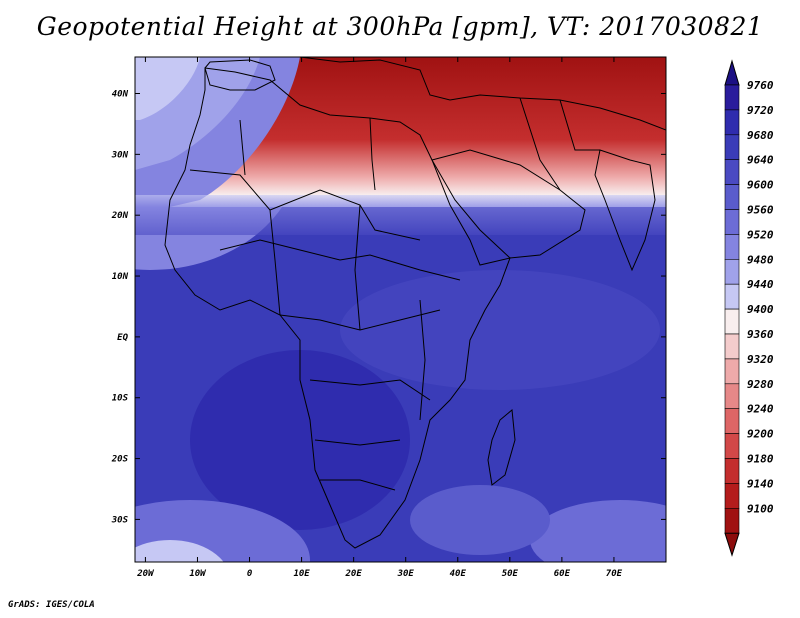 This screenshot has height=618, width=800. Describe the element at coordinates (120, 460) in the screenshot. I see `lat-tick-label: 20S` at that location.